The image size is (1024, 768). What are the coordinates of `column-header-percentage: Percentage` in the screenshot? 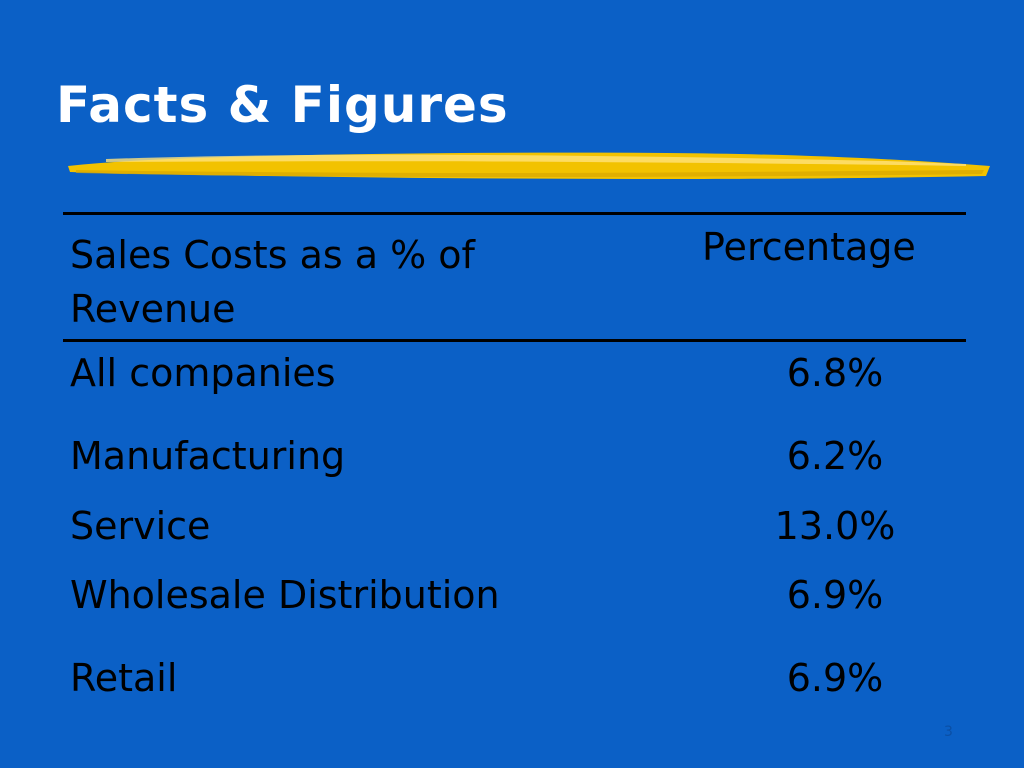 It's located at (809, 247).